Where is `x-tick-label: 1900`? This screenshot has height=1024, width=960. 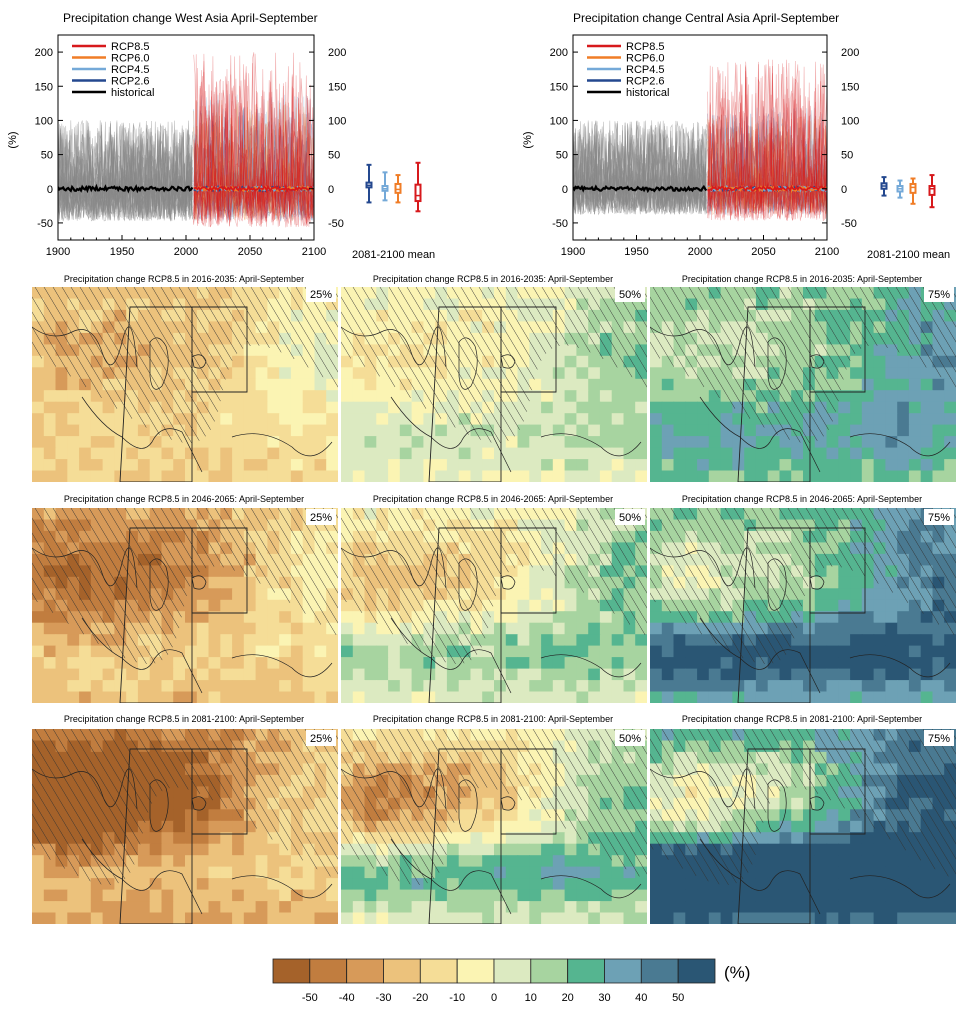
x-tick-label: 1900 is located at coordinates (58, 252).